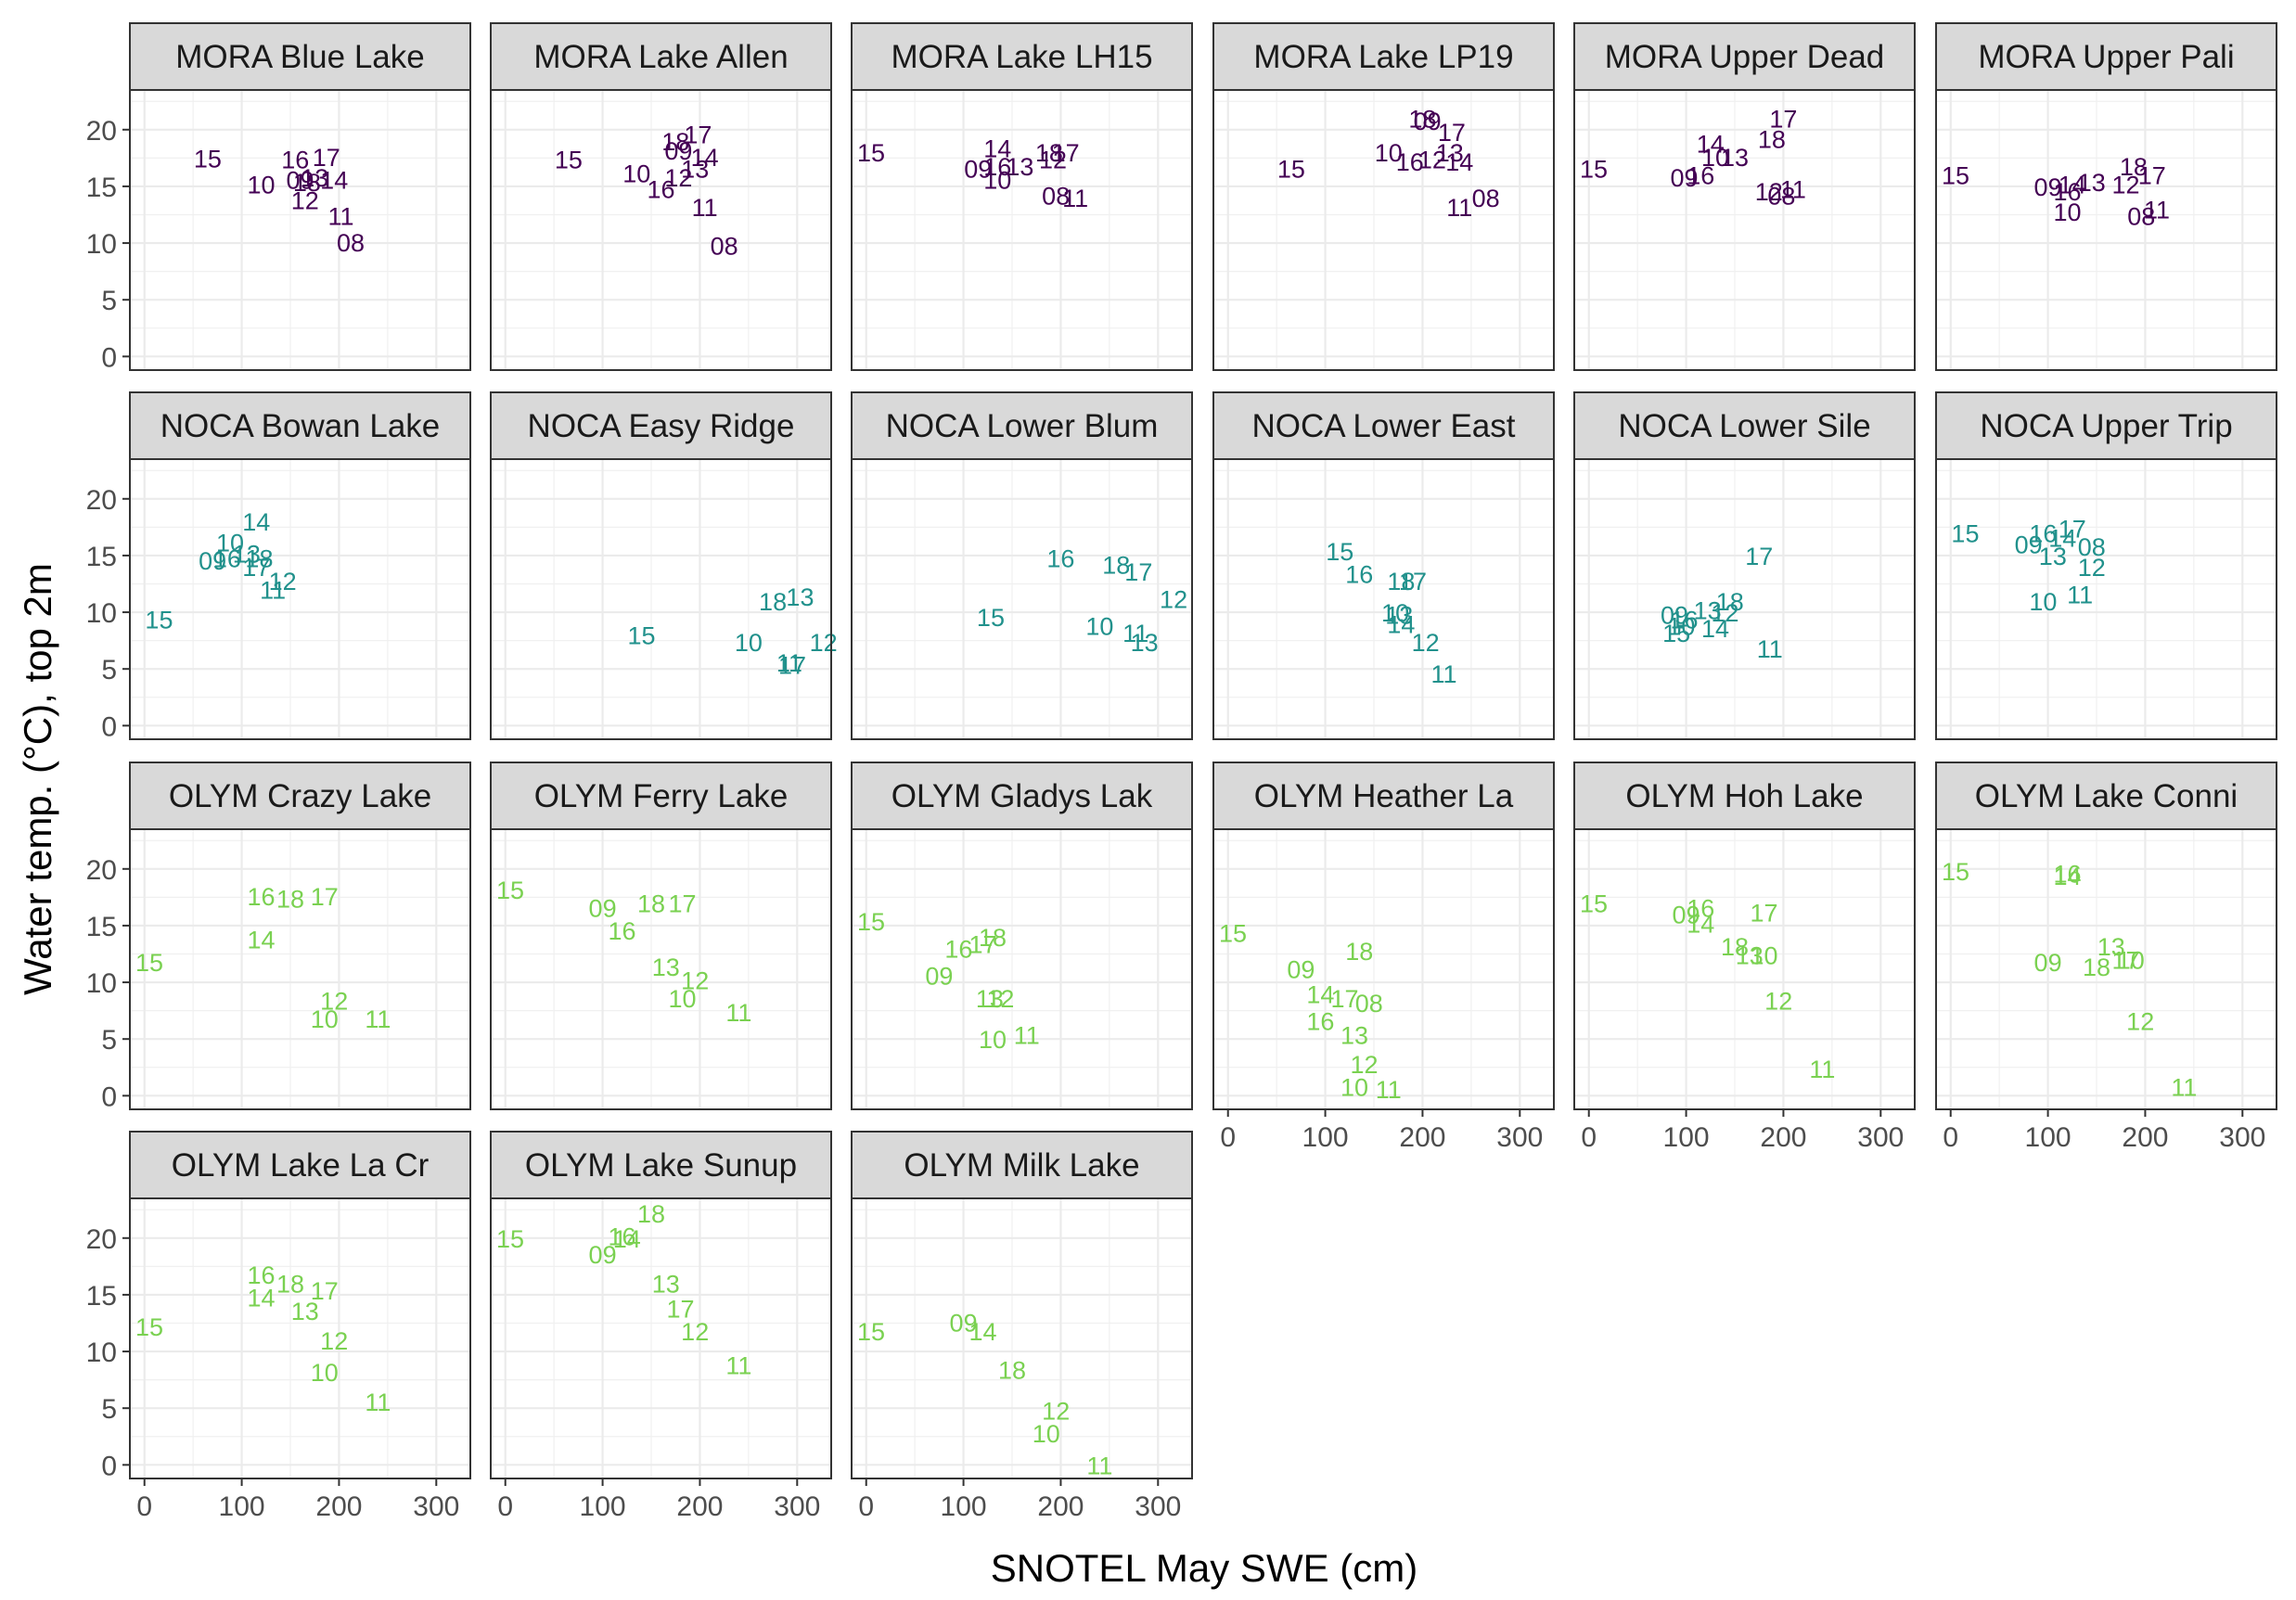 The image size is (2296, 1600). What do you see at coordinates (101, 131) in the screenshot?
I see `y-tick-label: 20` at bounding box center [101, 131].